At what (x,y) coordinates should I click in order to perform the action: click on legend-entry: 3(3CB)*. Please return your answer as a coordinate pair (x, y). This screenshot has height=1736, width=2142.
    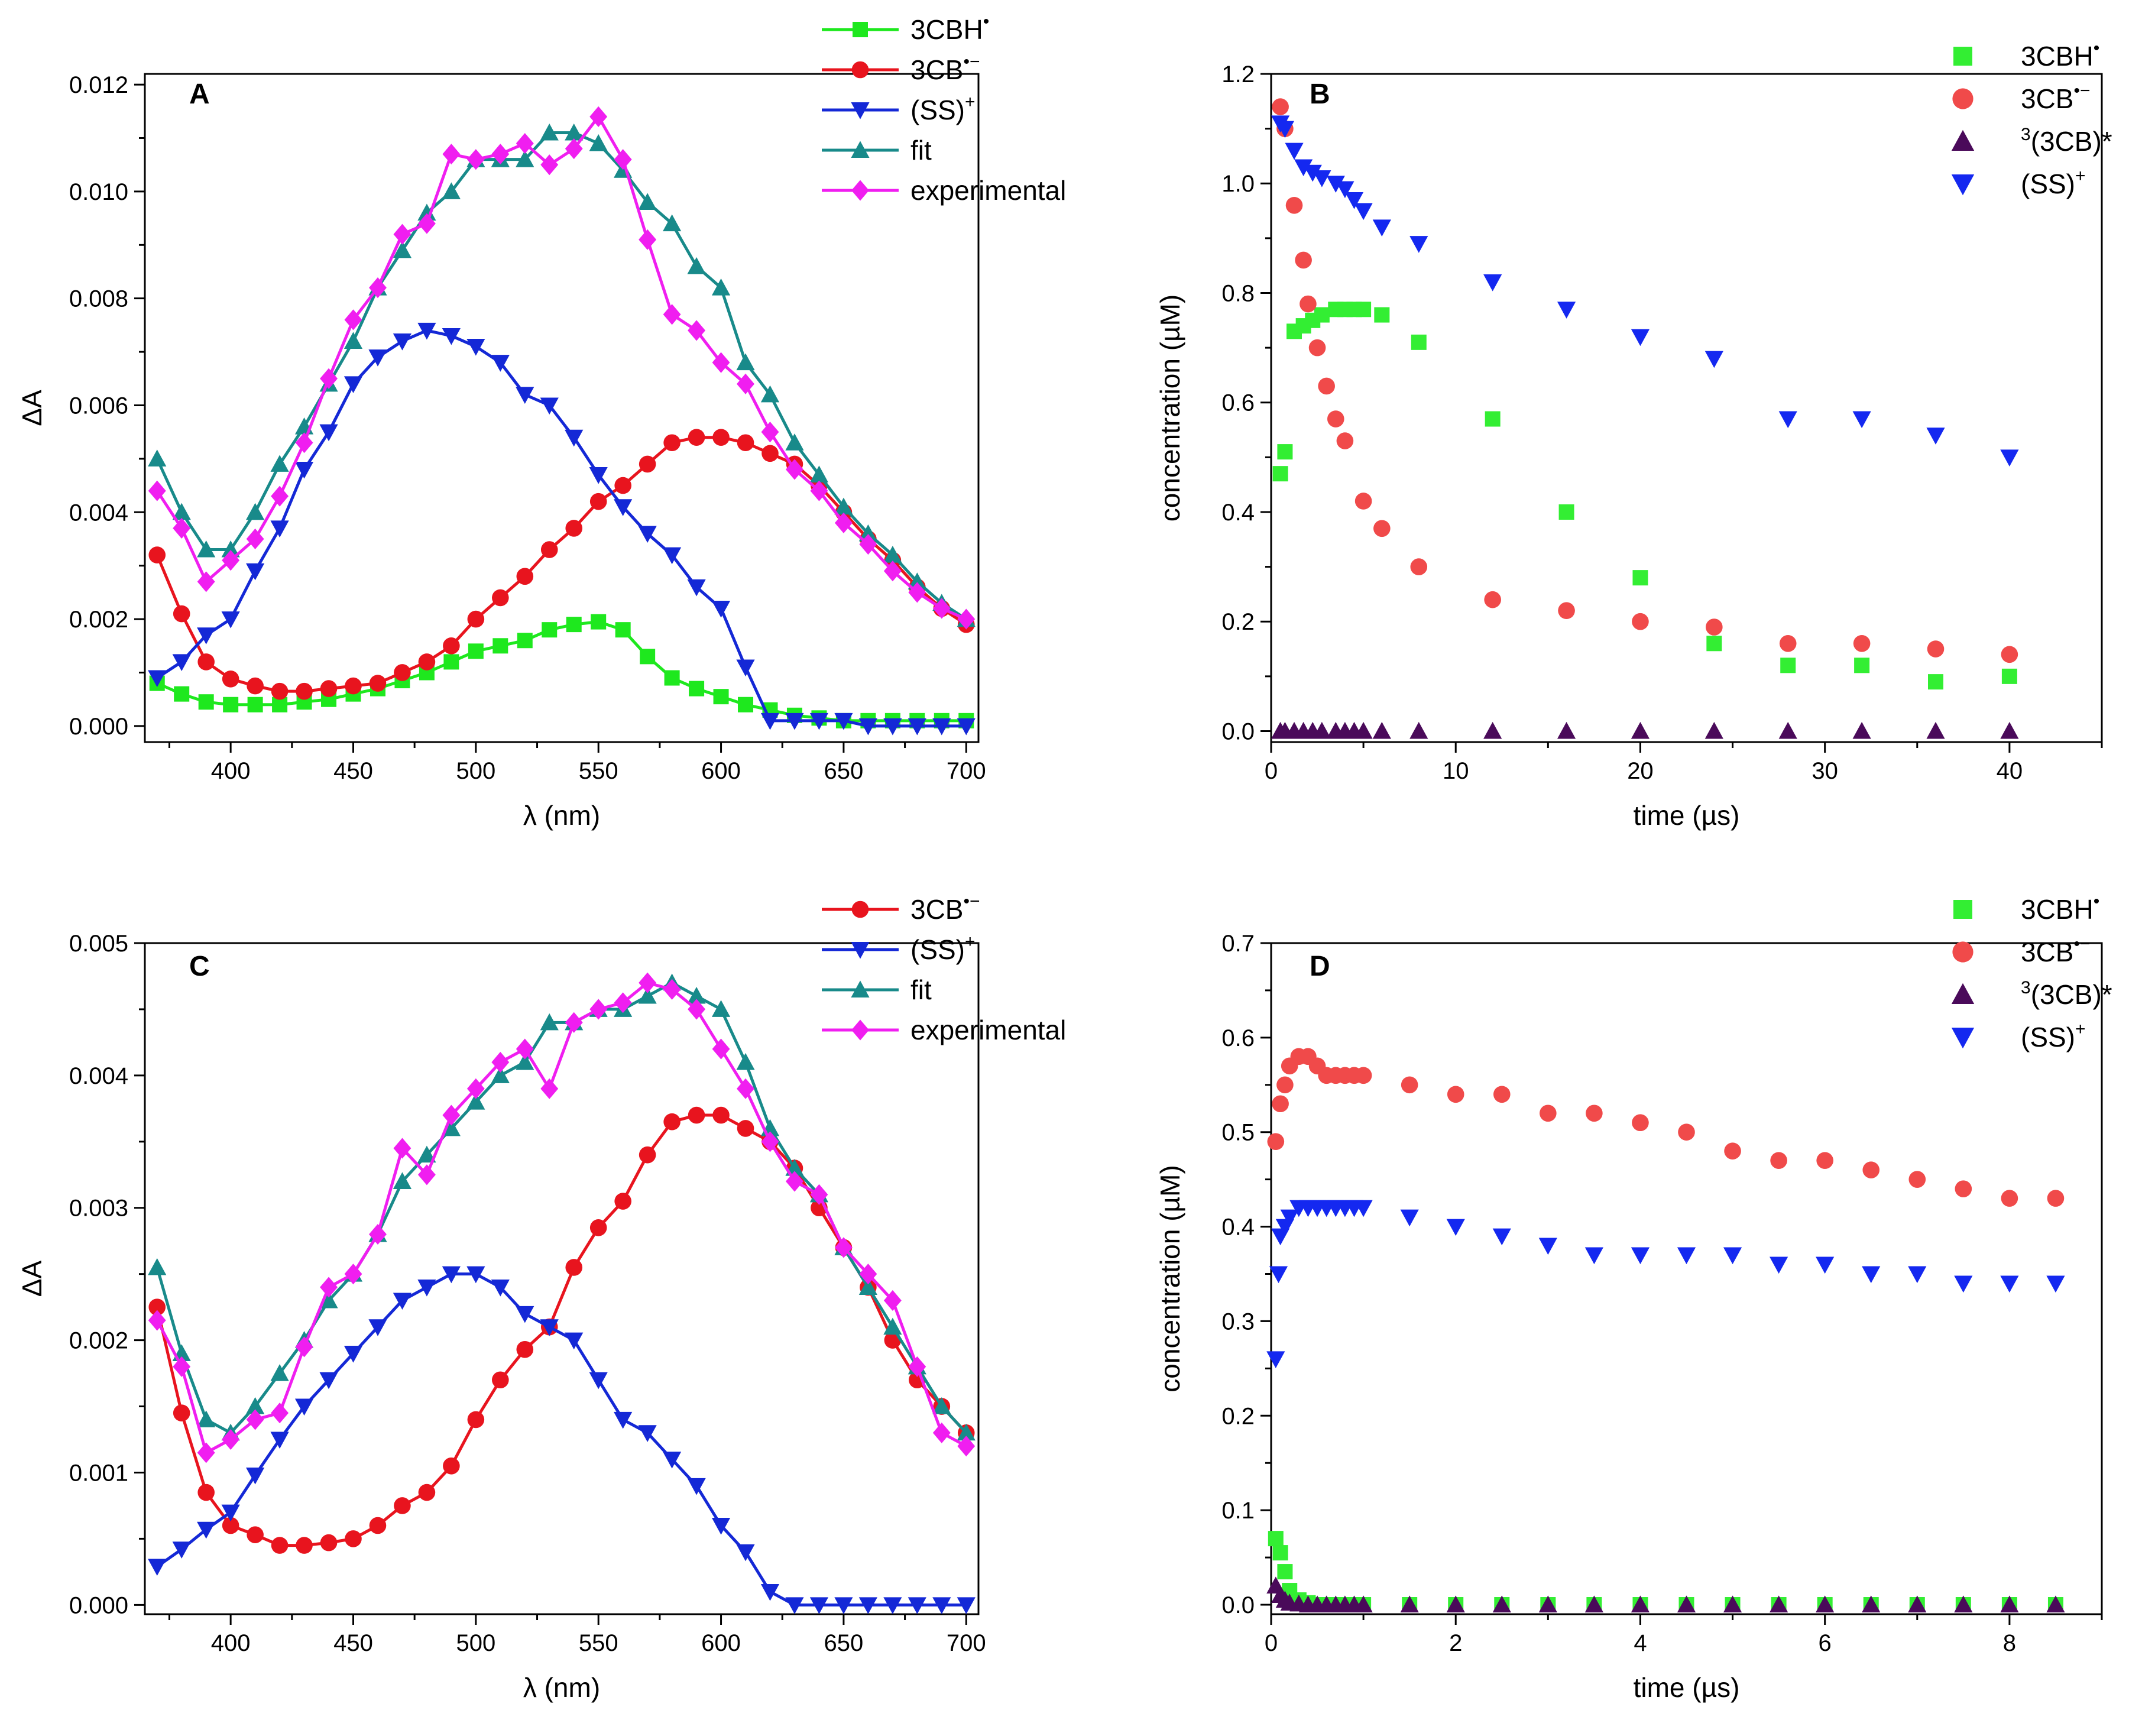
    Looking at the image, I should click on (2031, 141).